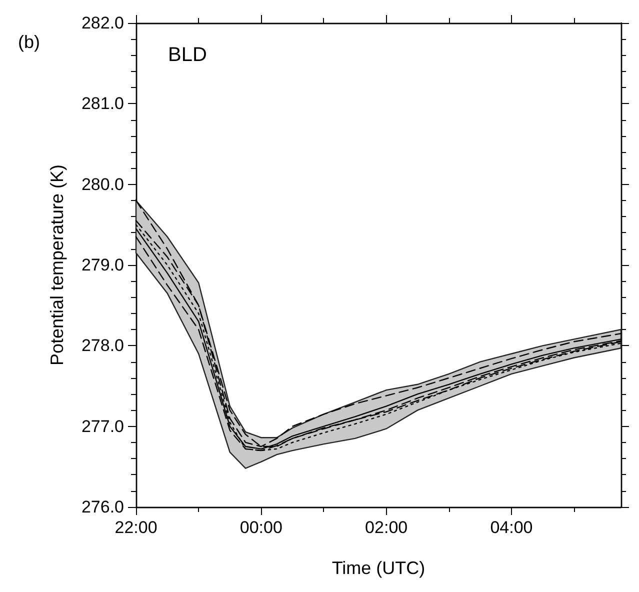 The width and height of the screenshot is (639, 592). Describe the element at coordinates (187, 55) in the screenshot. I see `annotation: BLD` at that location.